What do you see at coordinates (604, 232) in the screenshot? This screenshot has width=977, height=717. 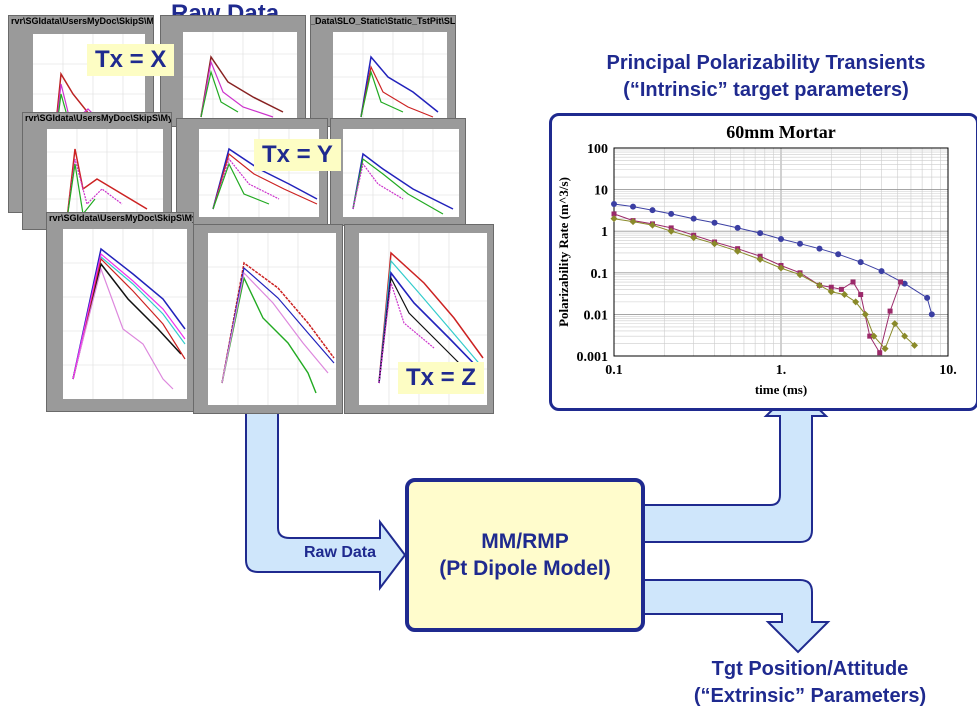 I see `y-tick-label: 1` at bounding box center [604, 232].